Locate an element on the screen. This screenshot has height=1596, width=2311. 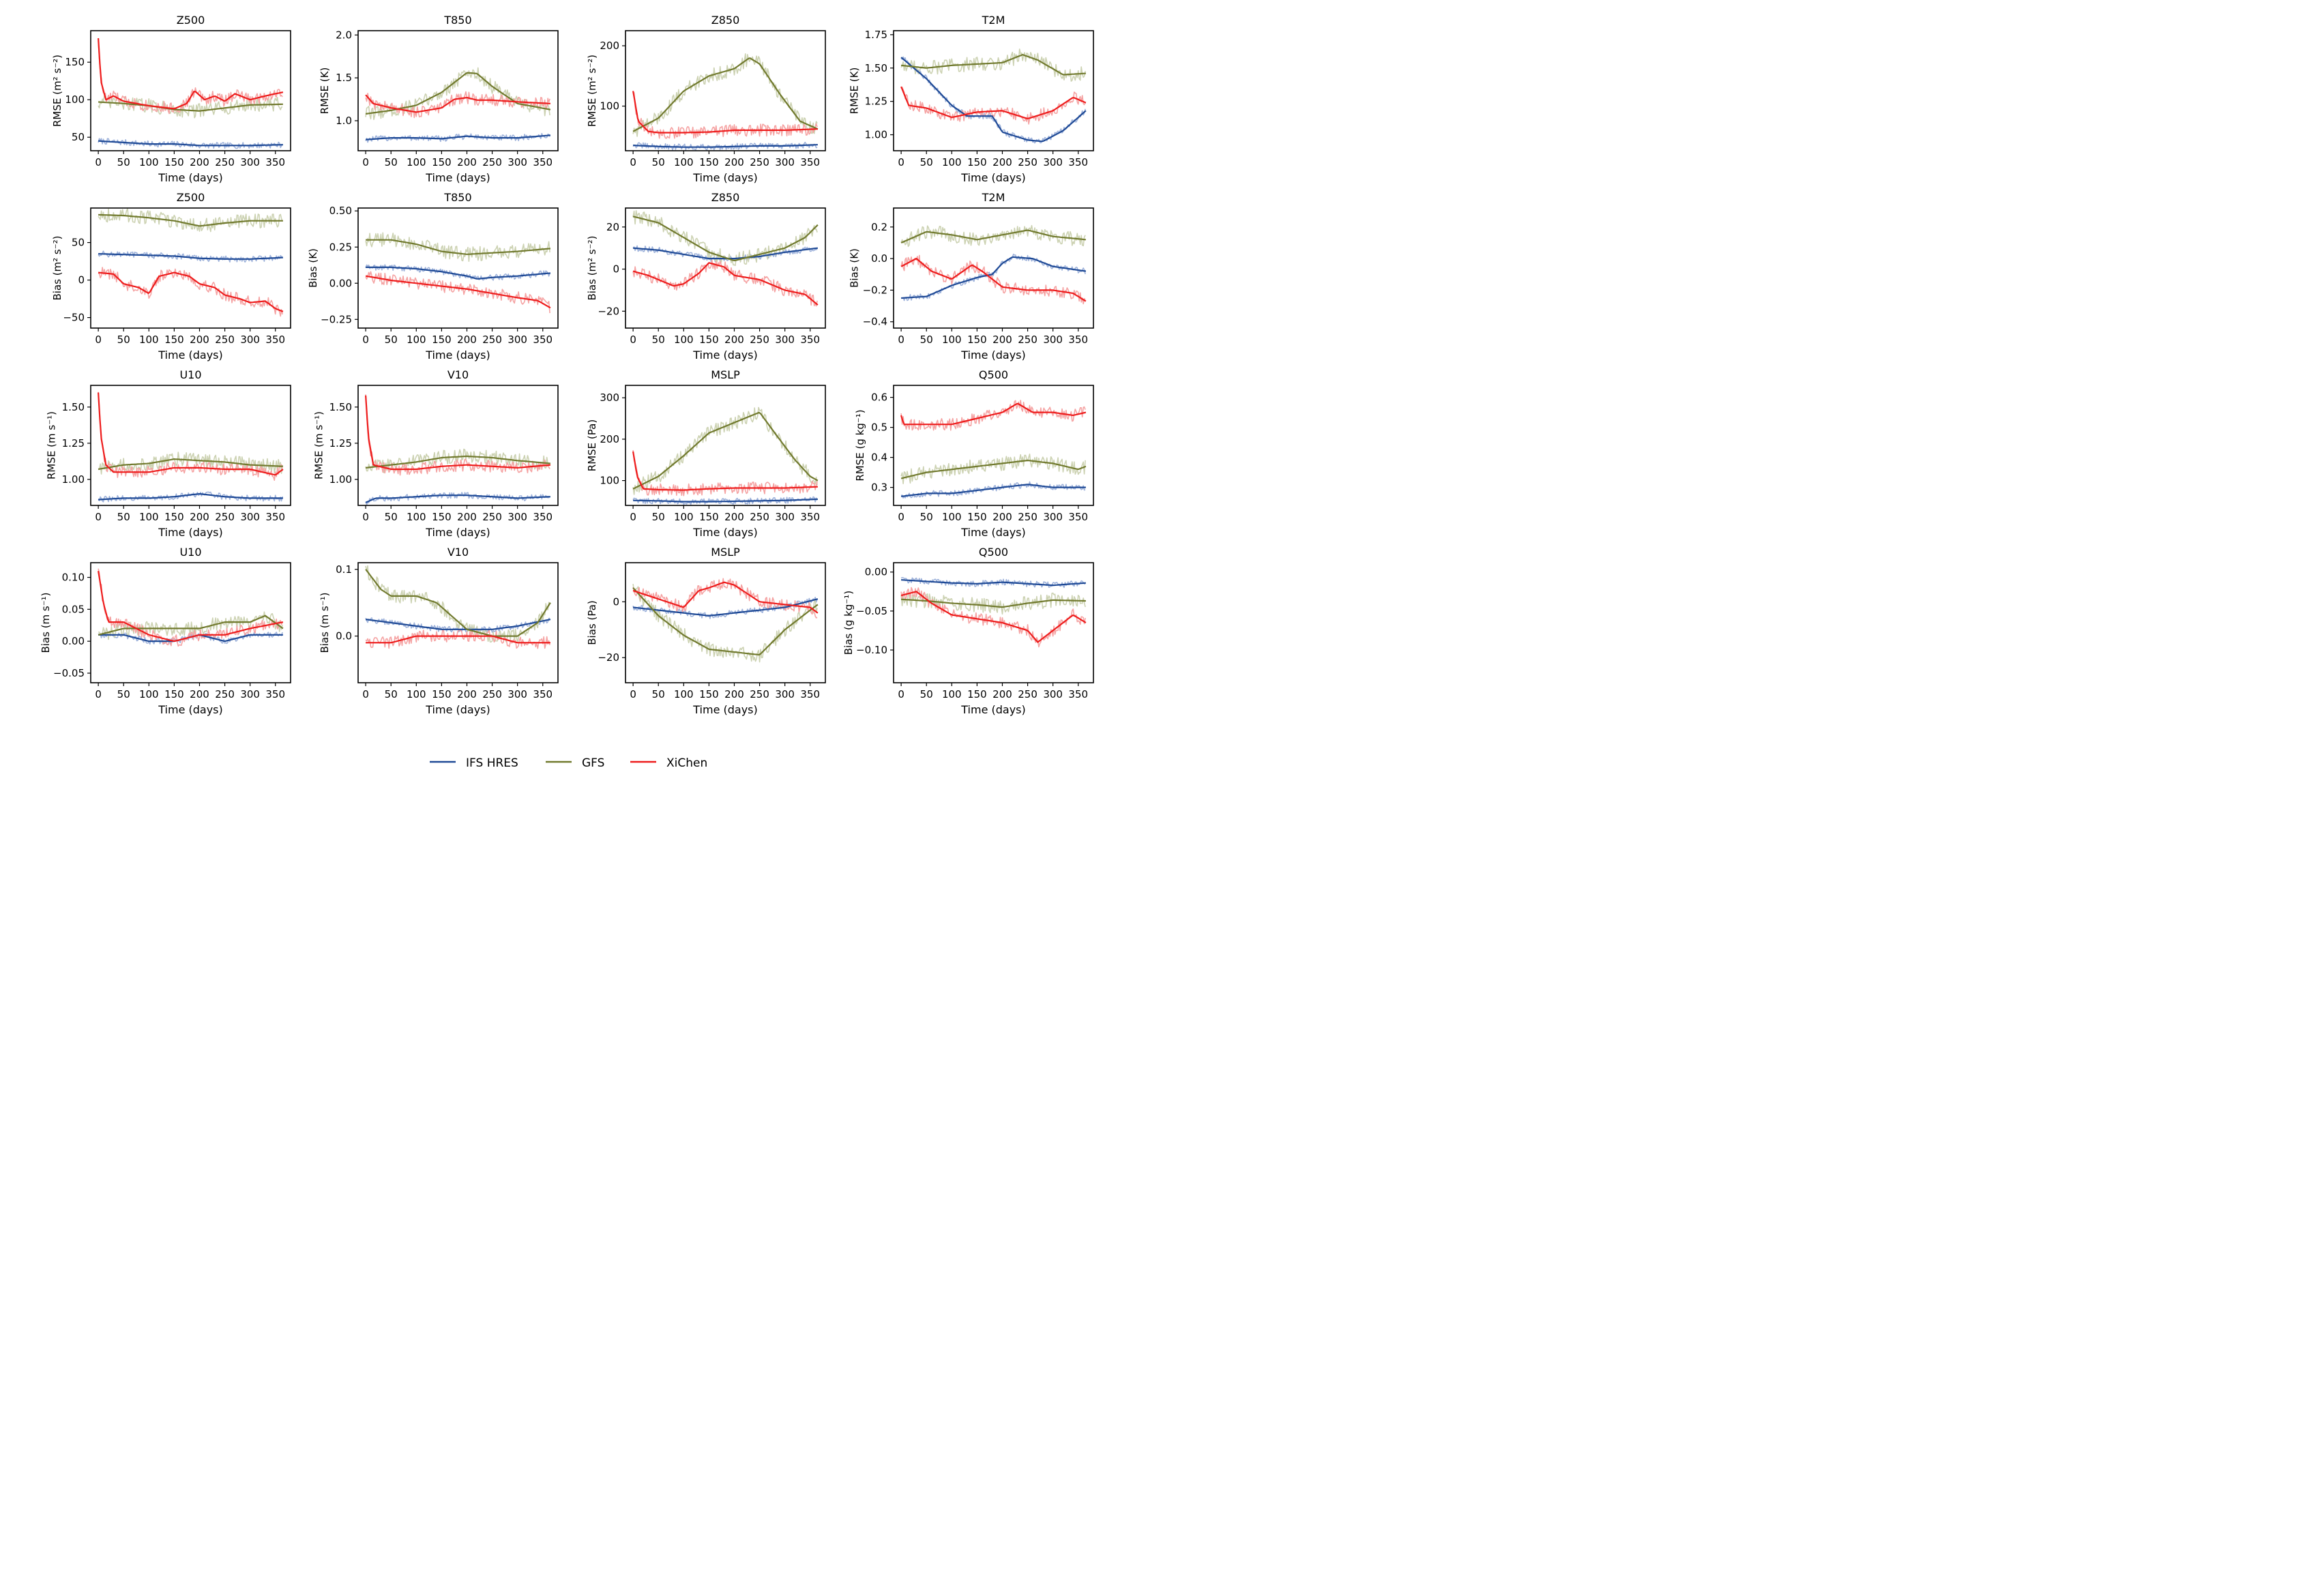
series-line-gfs is located at coordinates (458, 603).